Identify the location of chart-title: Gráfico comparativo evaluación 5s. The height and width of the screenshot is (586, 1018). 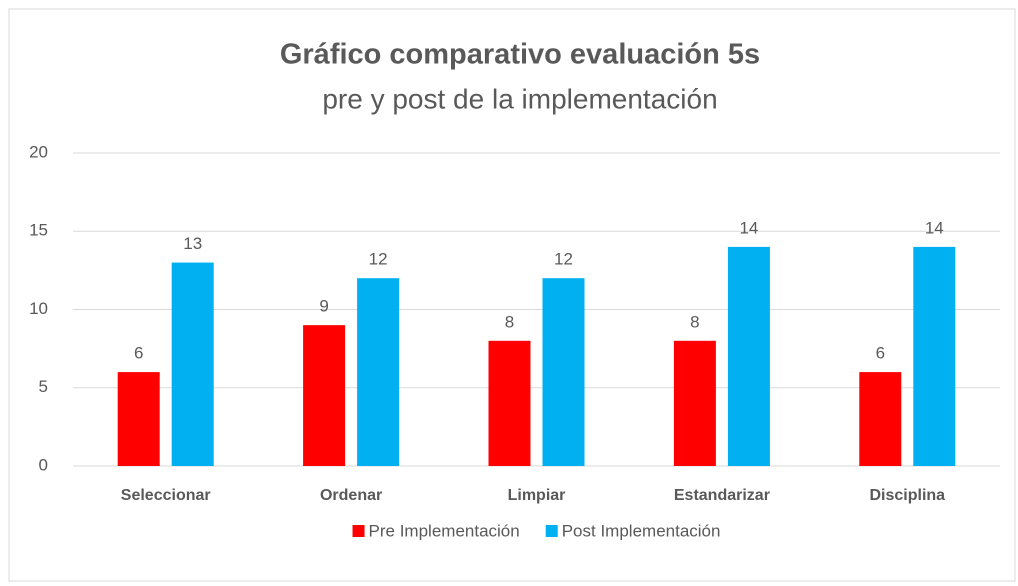
(520, 55).